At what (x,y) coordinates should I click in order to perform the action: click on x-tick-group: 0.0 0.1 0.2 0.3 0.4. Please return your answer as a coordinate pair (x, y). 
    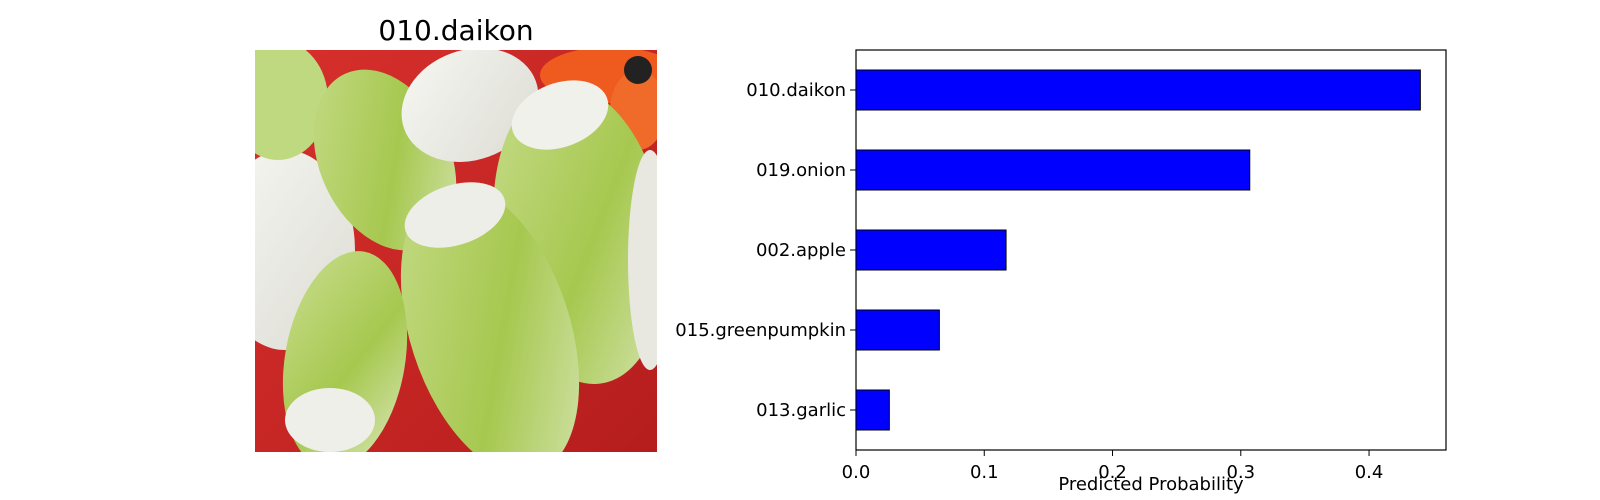
    Looking at the image, I should click on (1113, 466).